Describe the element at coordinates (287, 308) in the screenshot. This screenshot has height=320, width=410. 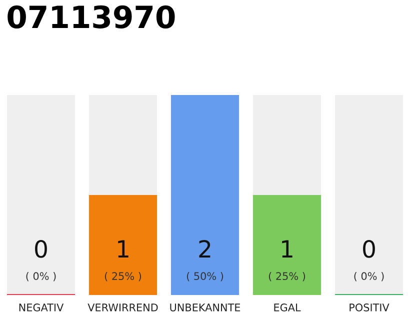
I see `x-tick-label: EGAL` at that location.